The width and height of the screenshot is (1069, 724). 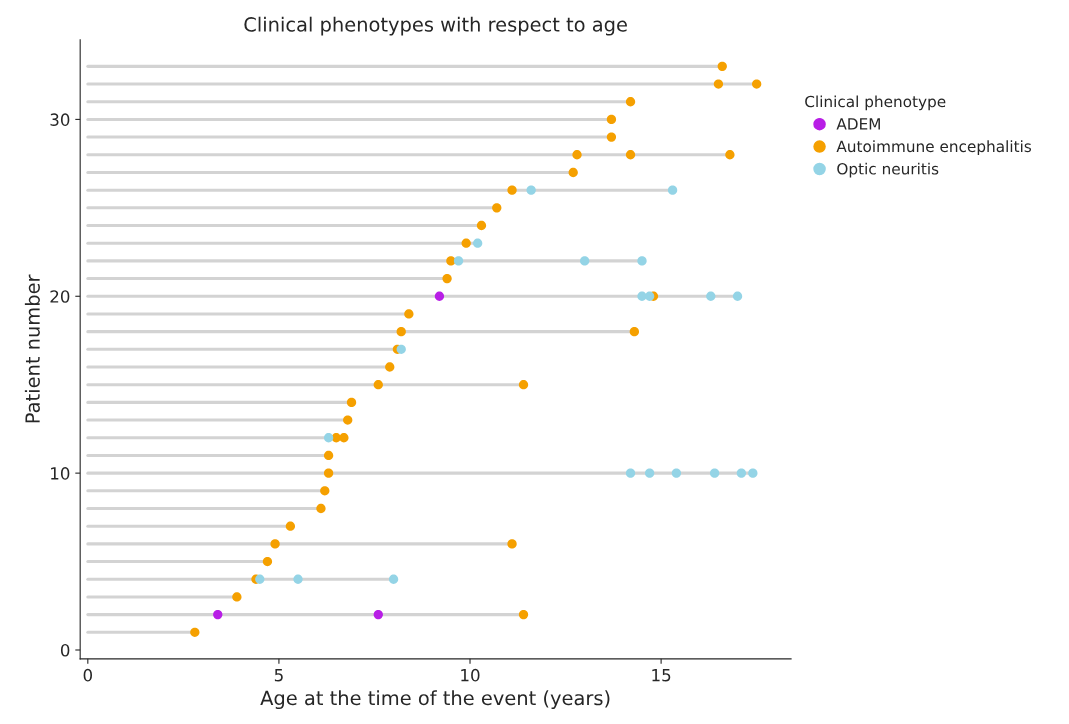 What do you see at coordinates (888, 170) in the screenshot?
I see `legend-label: Optic neuritis` at bounding box center [888, 170].